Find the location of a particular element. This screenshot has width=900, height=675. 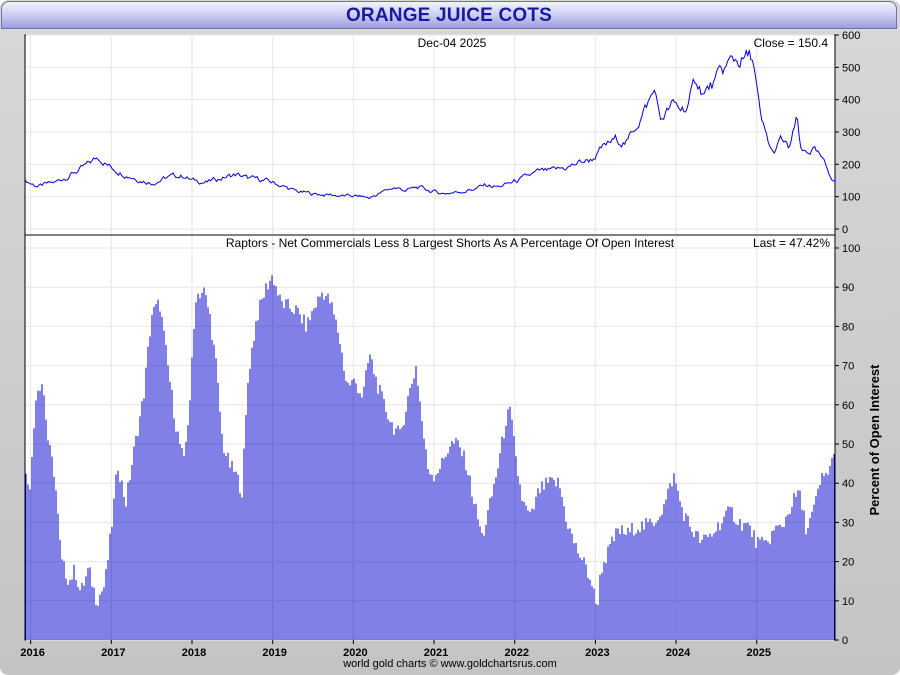

price-y-tick-label: 0 is located at coordinates (845, 230).